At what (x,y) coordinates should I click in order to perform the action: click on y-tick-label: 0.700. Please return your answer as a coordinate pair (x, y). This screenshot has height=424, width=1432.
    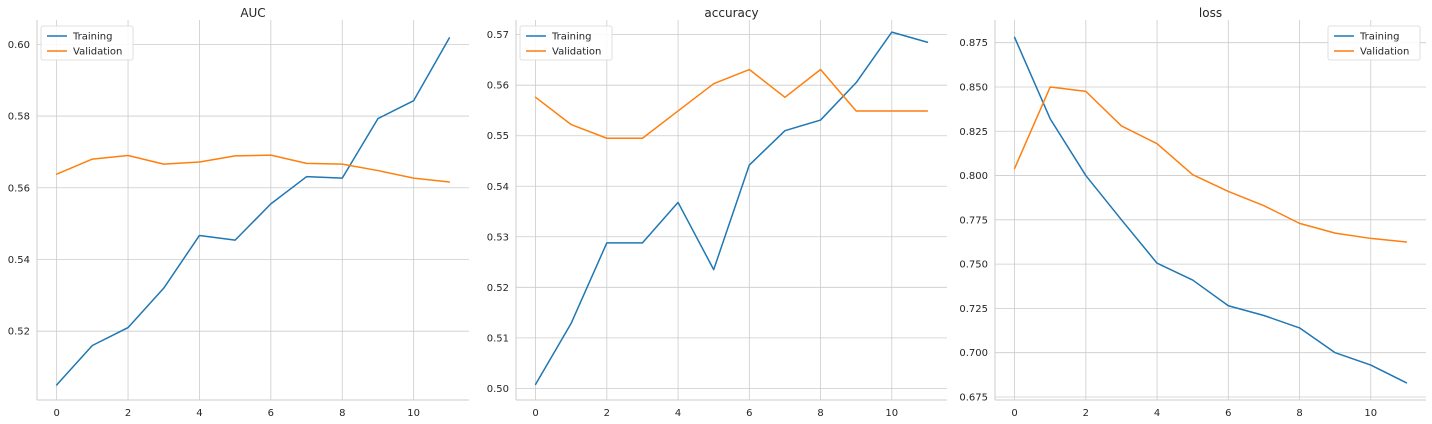
    Looking at the image, I should click on (973, 353).